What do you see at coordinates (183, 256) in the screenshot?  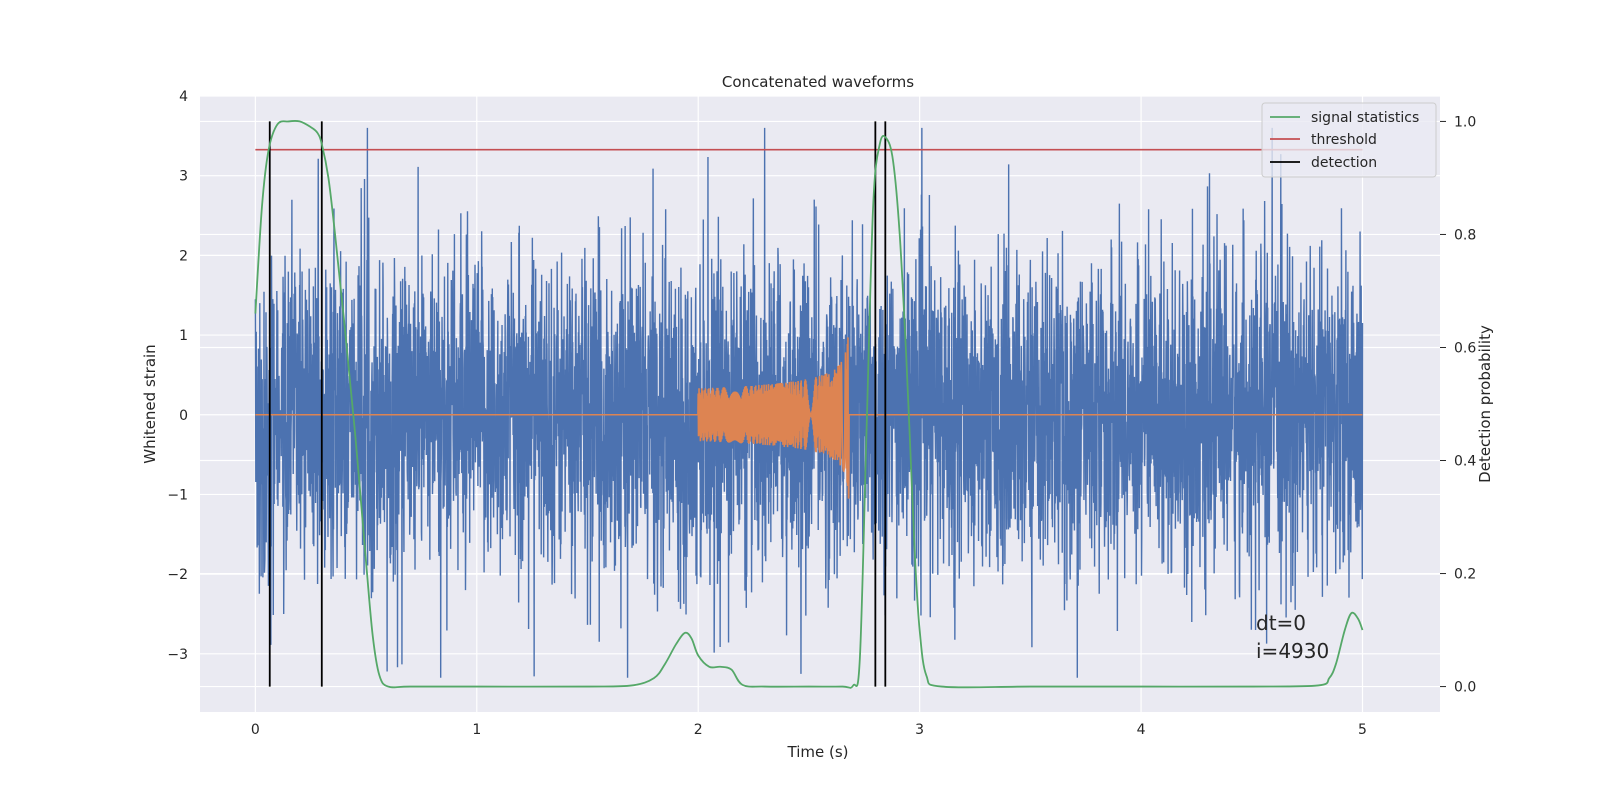 I see `y-left-tick-label: 2` at bounding box center [183, 256].